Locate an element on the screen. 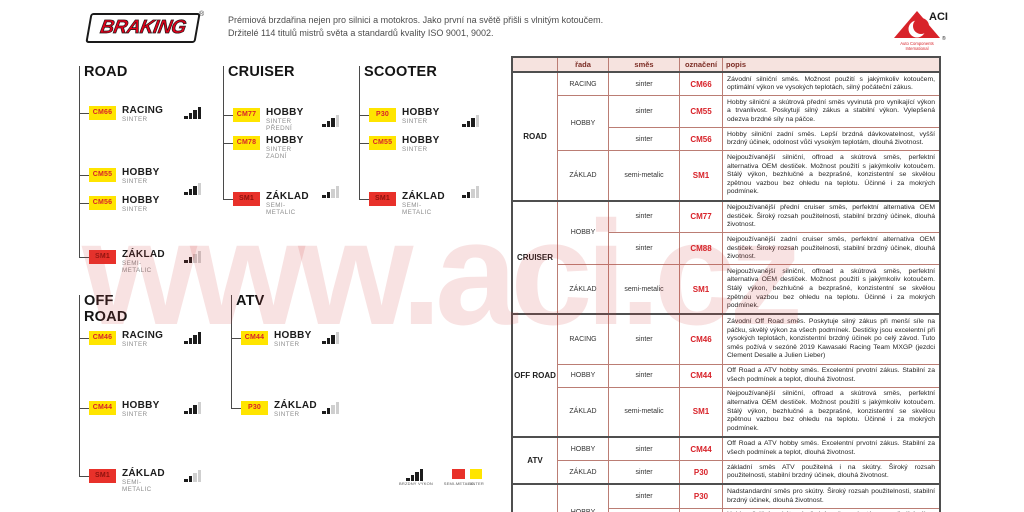  category-title: ATV is located at coordinates (250, 301).